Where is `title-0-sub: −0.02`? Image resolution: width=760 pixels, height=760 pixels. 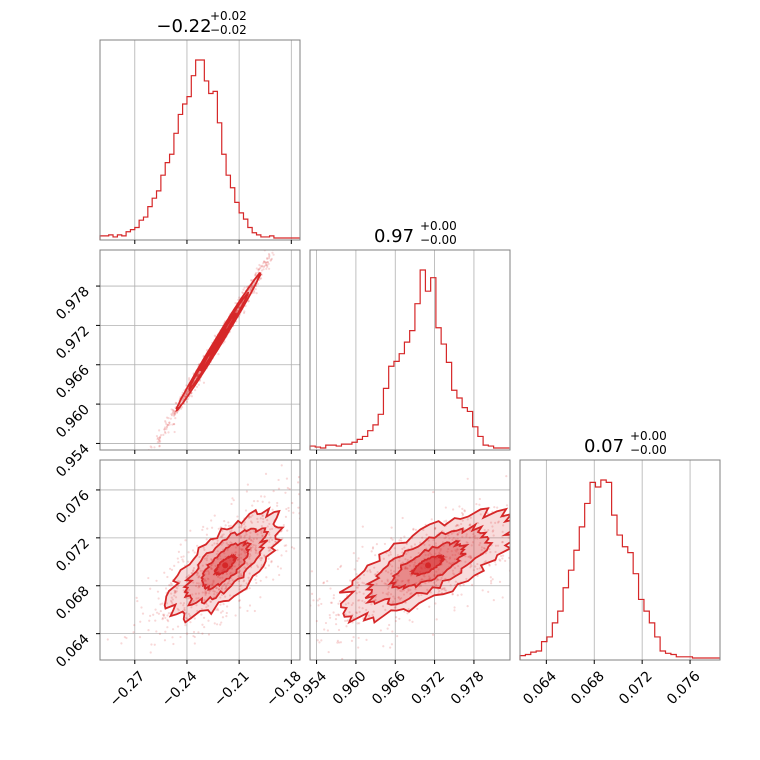 title-0-sub: −0.02 is located at coordinates (228, 30).